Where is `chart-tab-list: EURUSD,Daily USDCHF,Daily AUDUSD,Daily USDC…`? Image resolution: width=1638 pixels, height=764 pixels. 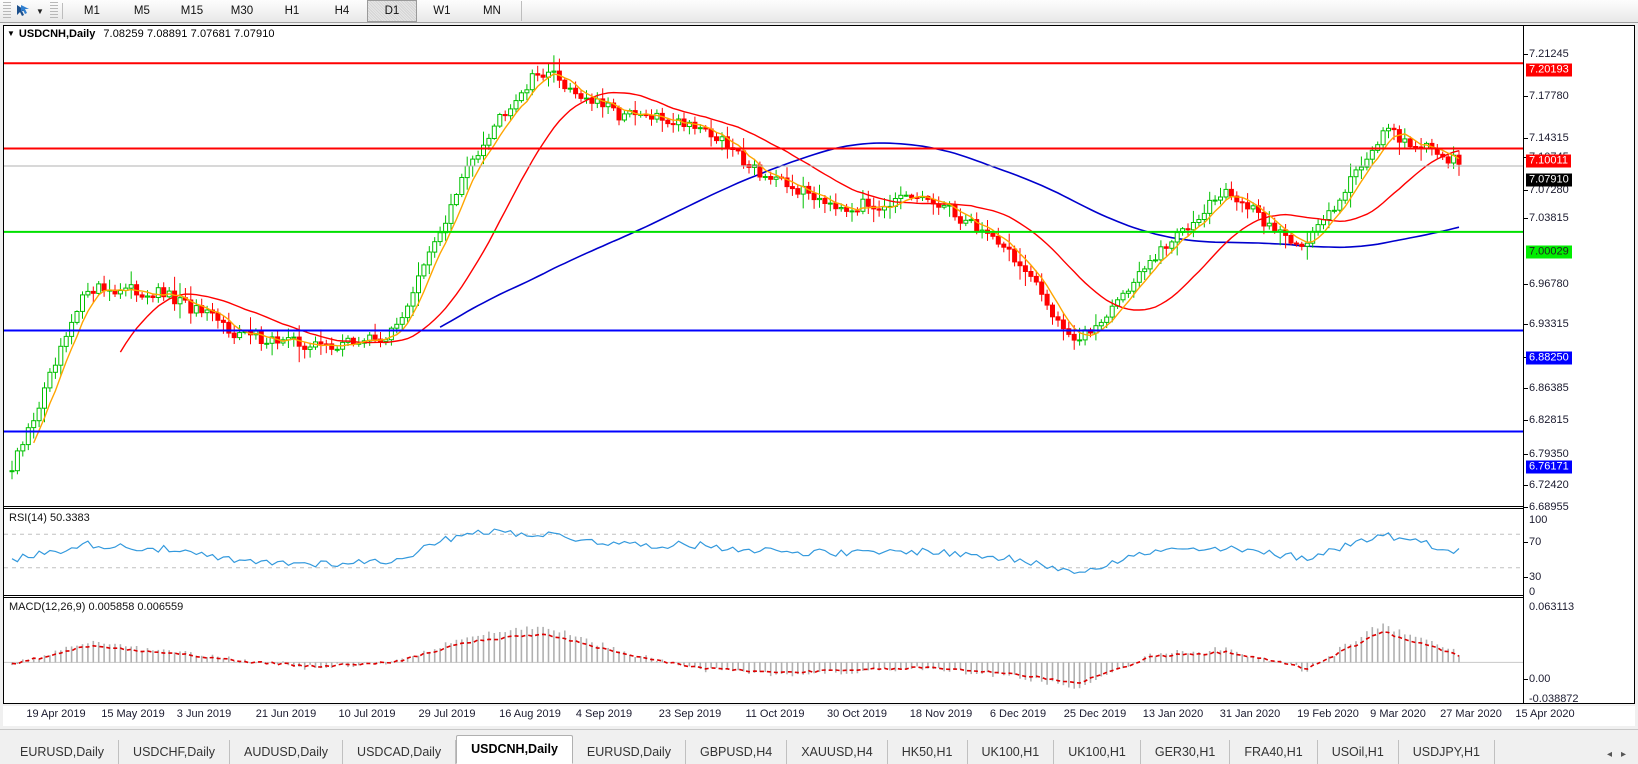
chart-tab-list: EURUSD,Daily USDCHF,Daily AUDUSD,Daily USDC… is located at coordinates (797, 749).